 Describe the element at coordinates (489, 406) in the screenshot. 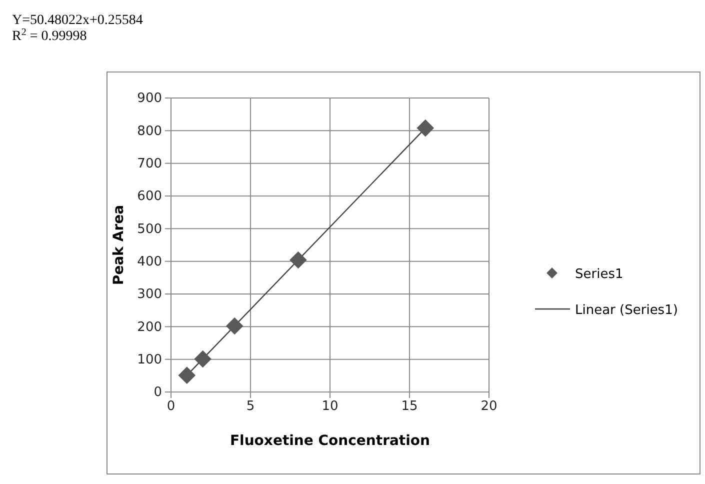

I see `x-tick-label: 20` at that location.